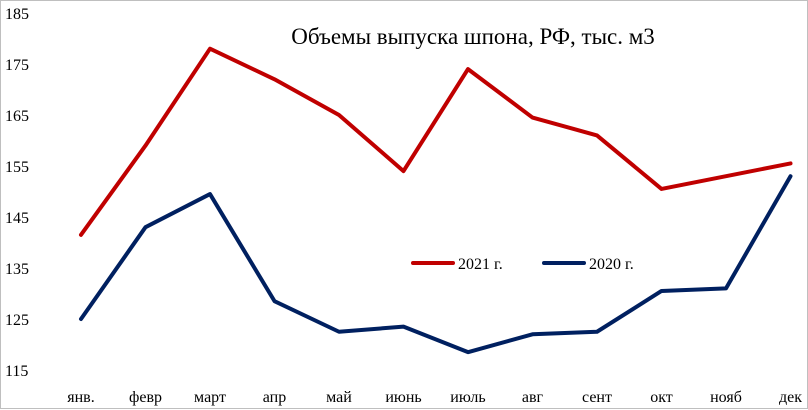 This screenshot has height=410, width=808. I want to click on x-tick-label: февр, so click(145, 397).